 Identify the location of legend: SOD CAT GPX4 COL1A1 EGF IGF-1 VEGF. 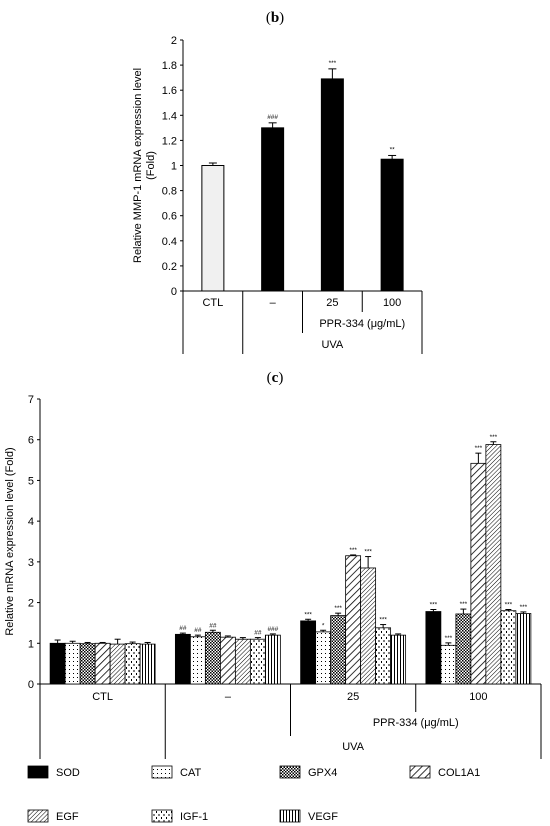
(253, 794).